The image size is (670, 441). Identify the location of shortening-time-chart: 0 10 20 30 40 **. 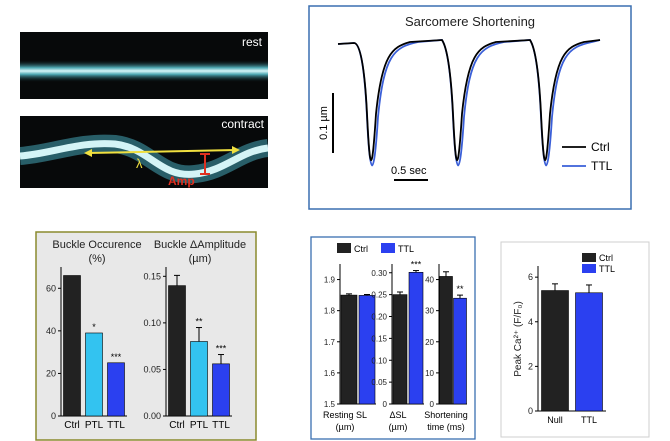
(446, 336).